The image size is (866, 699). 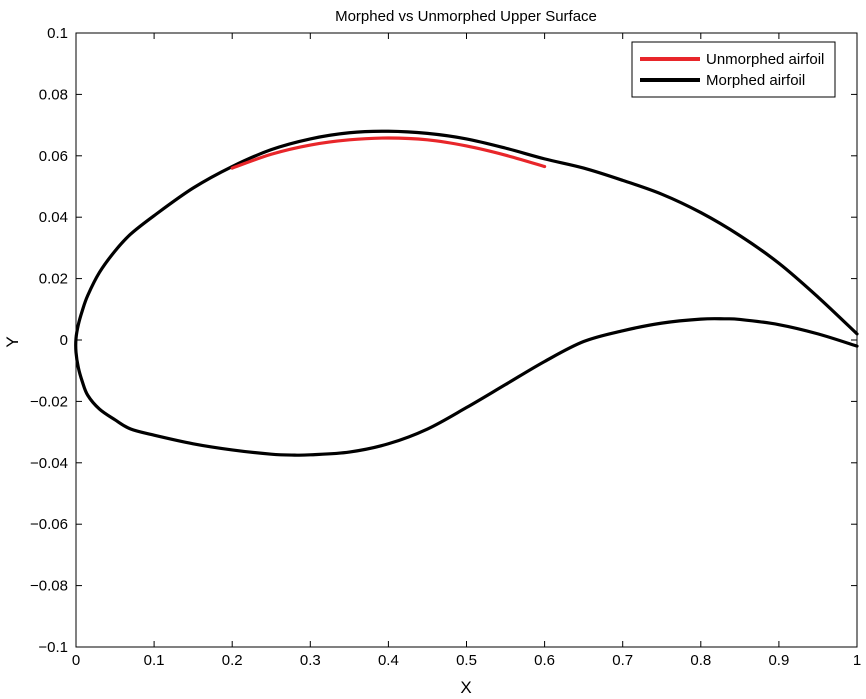 I want to click on y-tick-label: −0.06, so click(x=49, y=524).